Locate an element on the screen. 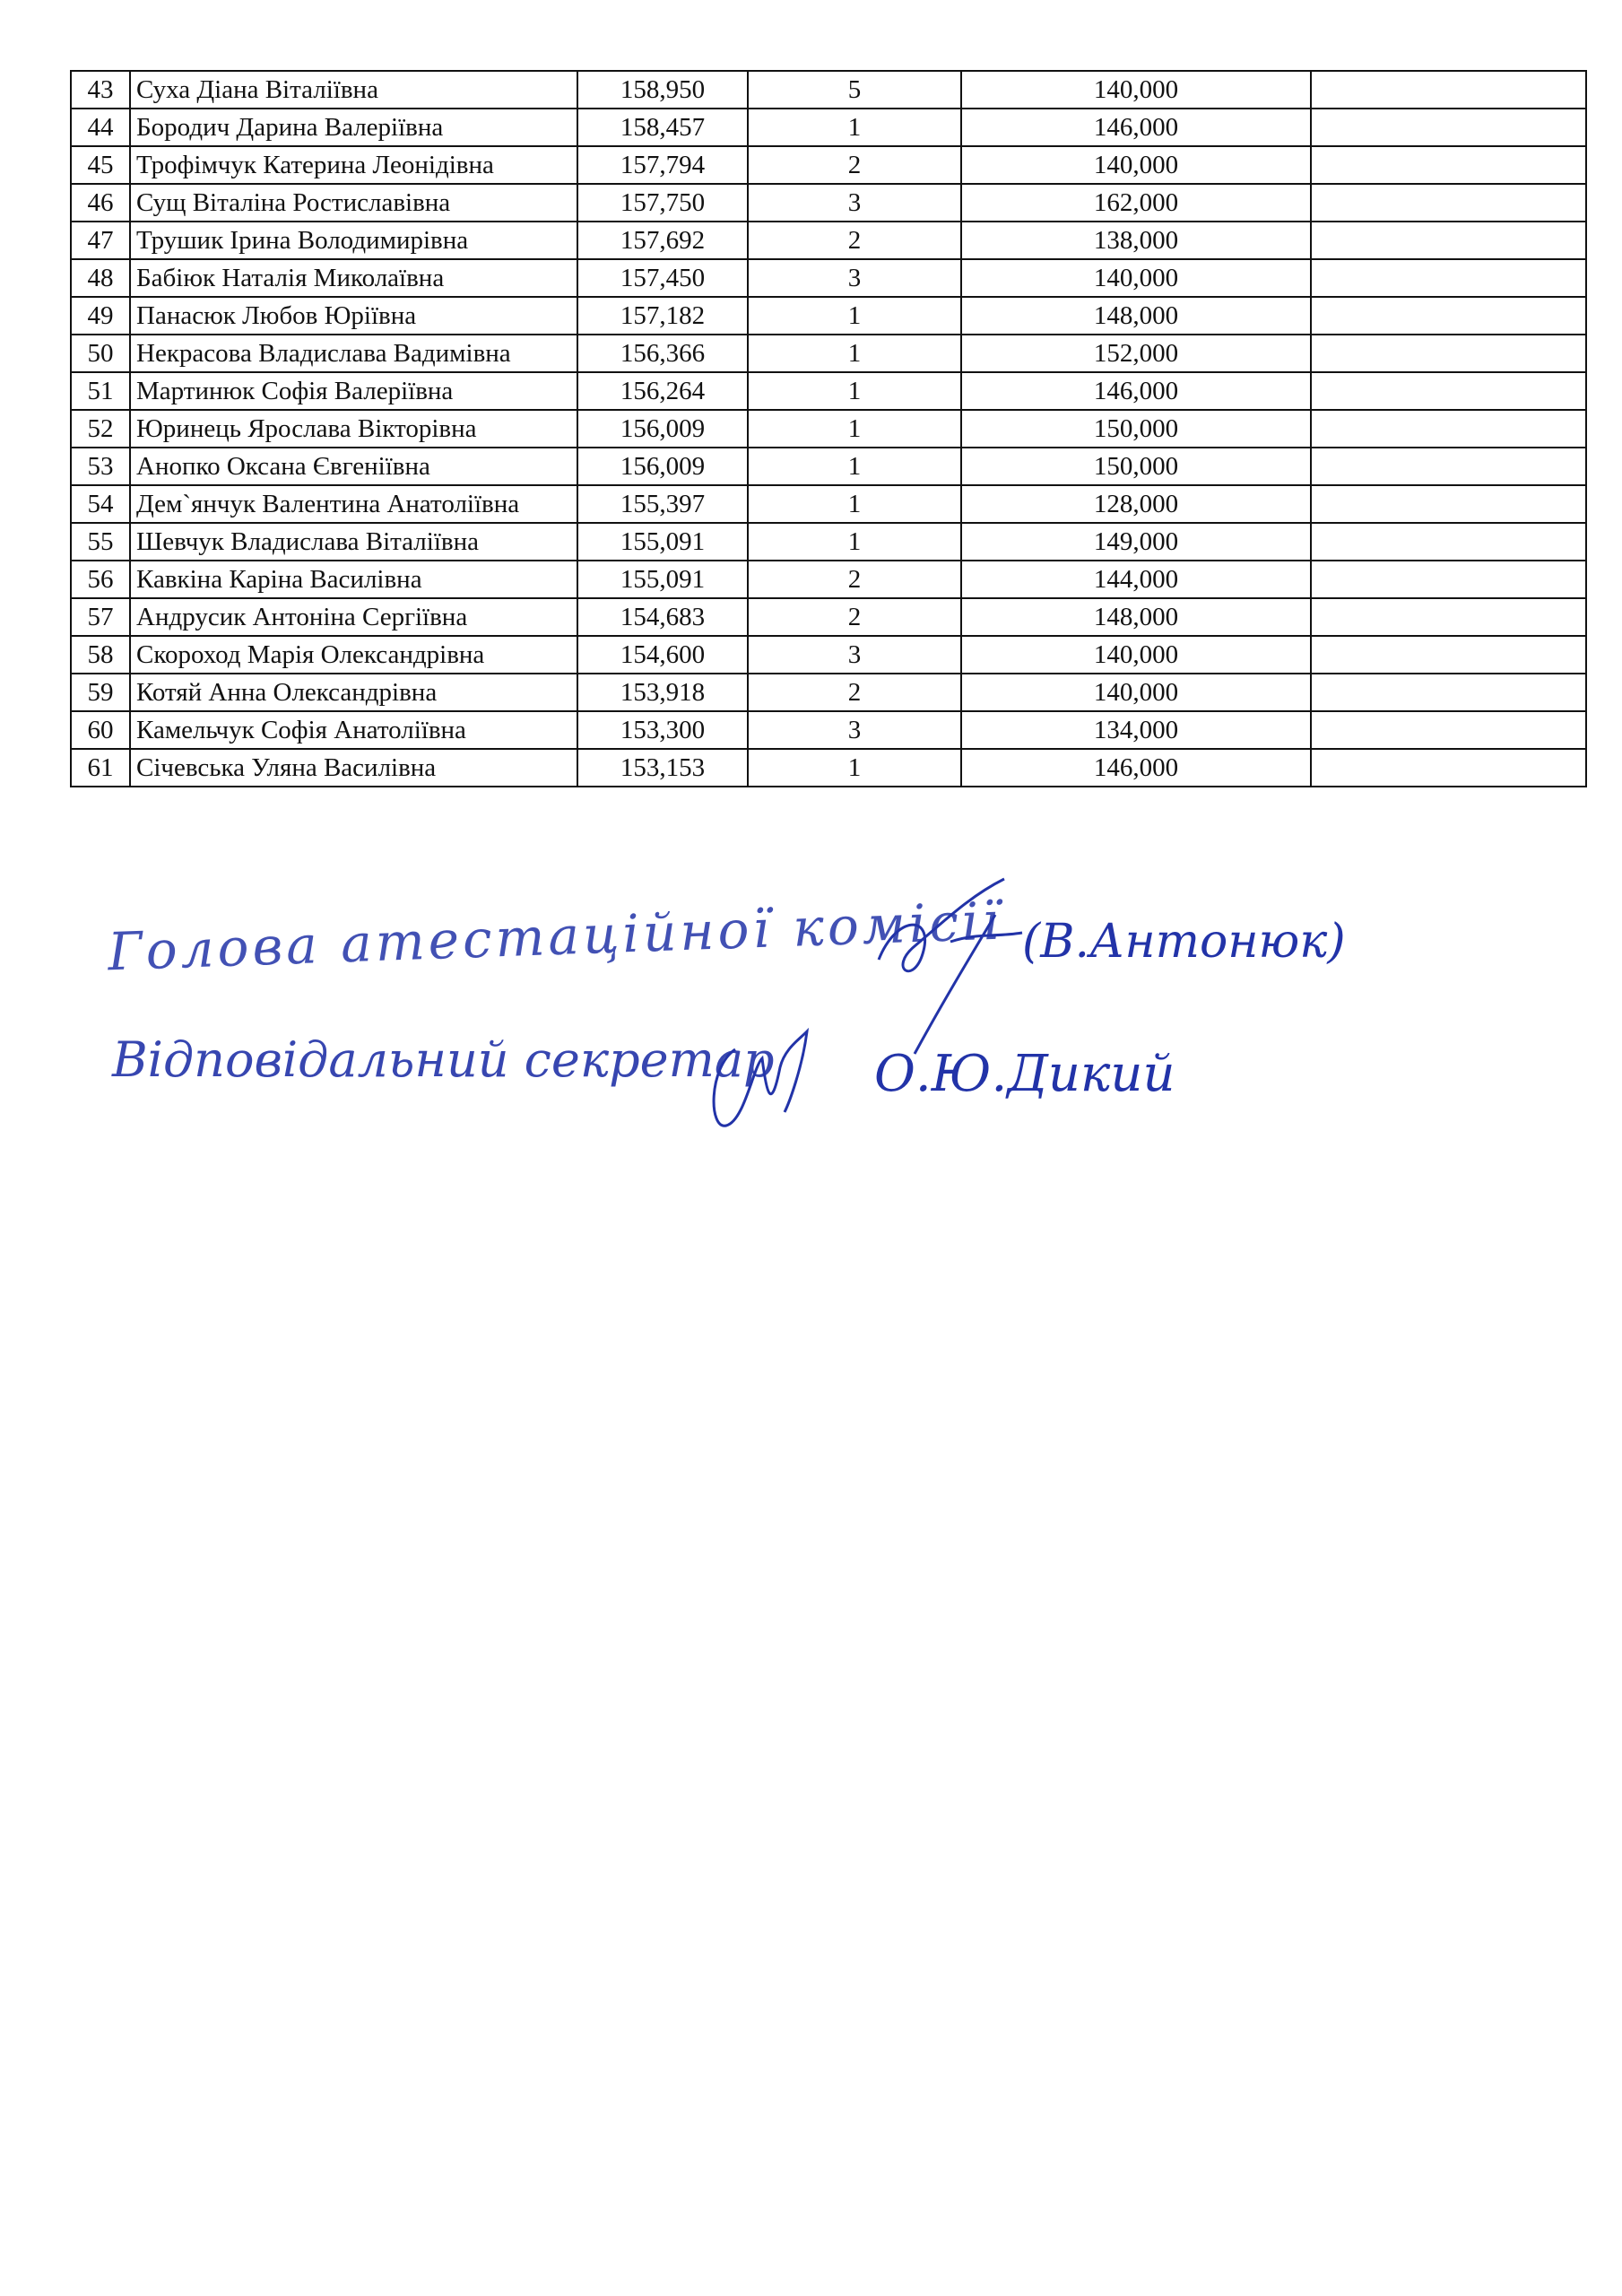  row-number-cell: 56 is located at coordinates (100, 579).